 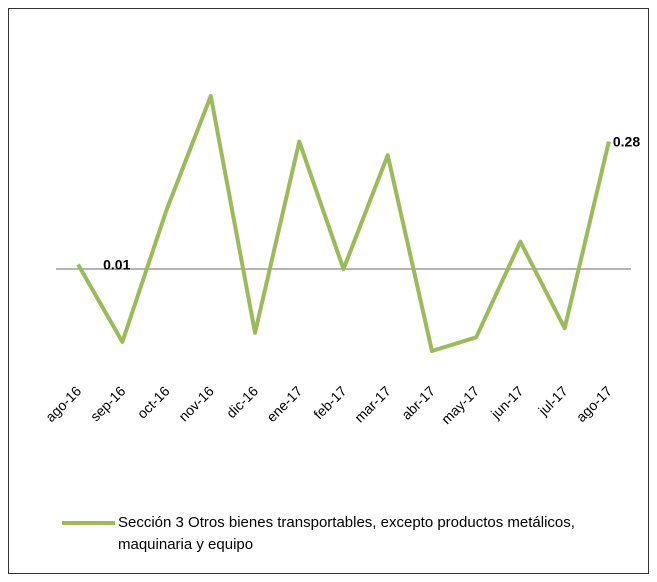 What do you see at coordinates (626, 142) in the screenshot?
I see `data-label: 0.28` at bounding box center [626, 142].